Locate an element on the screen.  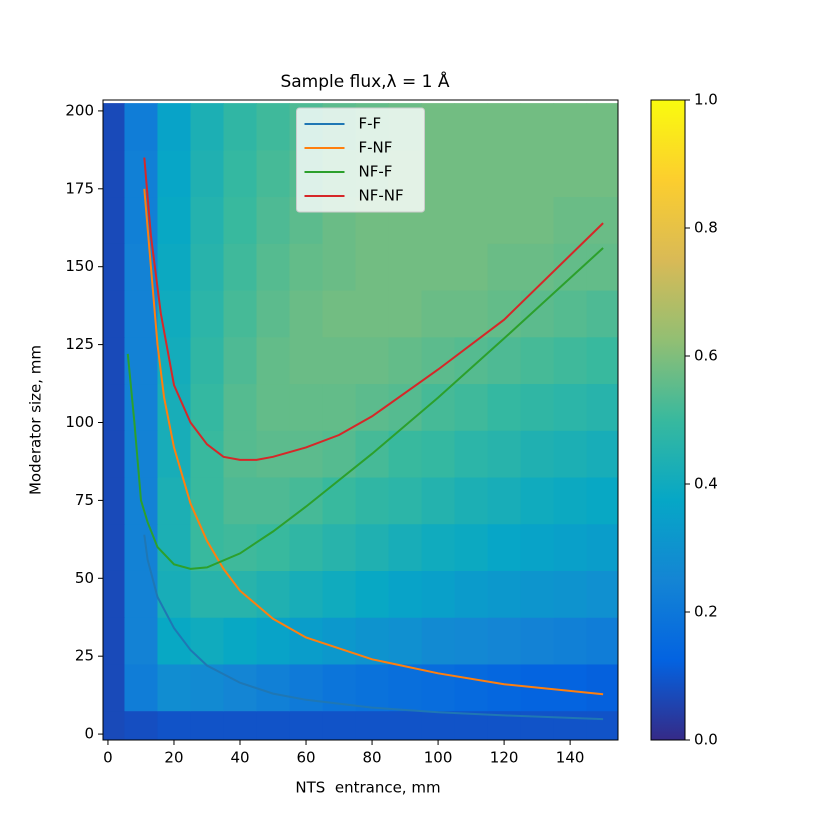
x-tick-label: 120 is located at coordinates (504, 758).